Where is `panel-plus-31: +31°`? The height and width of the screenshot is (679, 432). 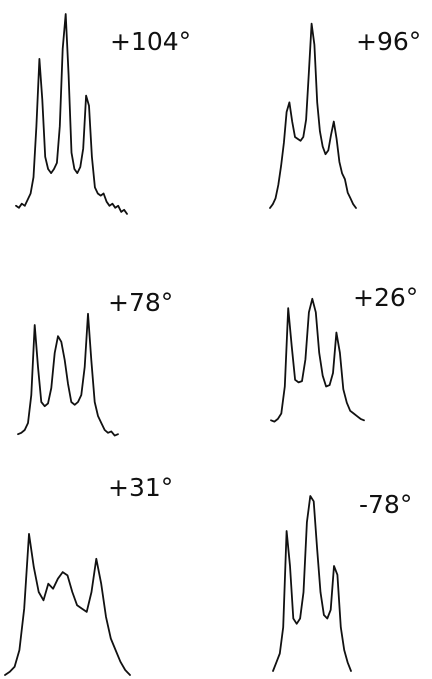 panel-plus-31: +31° is located at coordinates (88, 574).